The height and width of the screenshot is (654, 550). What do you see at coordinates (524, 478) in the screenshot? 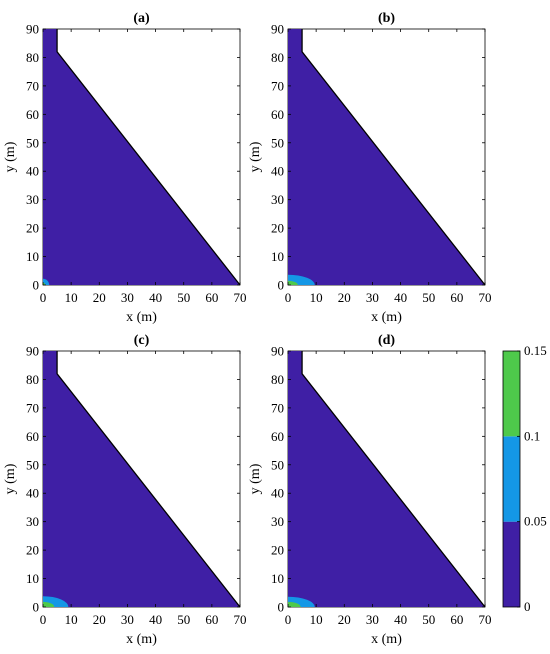
I see `colorbar: 0 0.05 0.1 0.15` at bounding box center [524, 478].